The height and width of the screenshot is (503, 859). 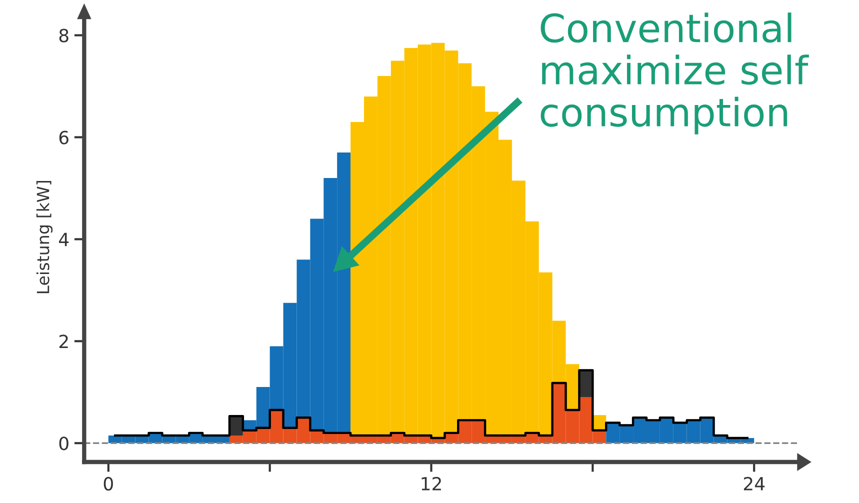 I want to click on y-tick-label: 2, so click(x=63, y=341).